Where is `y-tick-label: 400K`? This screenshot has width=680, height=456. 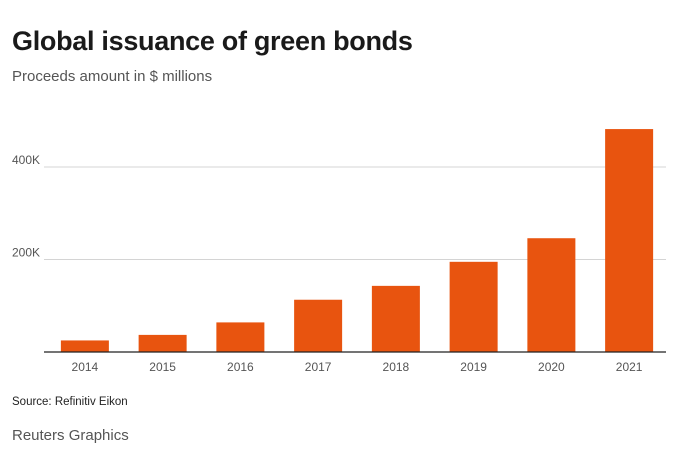
y-tick-label: 400K is located at coordinates (26, 160).